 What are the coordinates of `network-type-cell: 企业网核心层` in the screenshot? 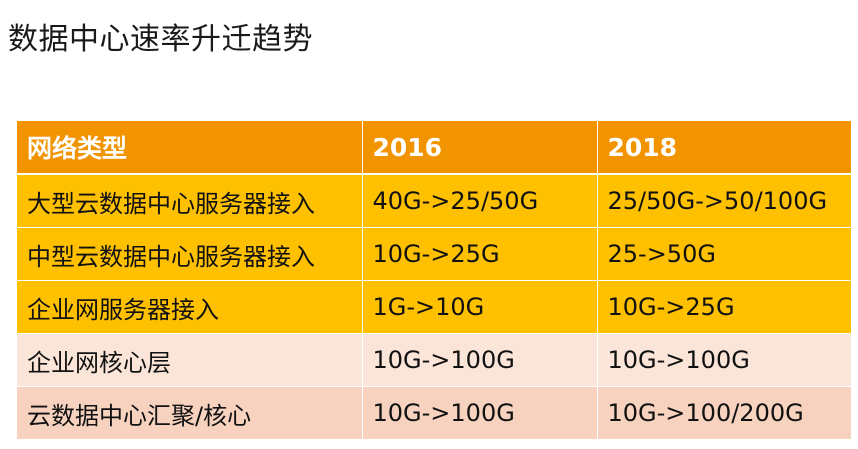 It's located at (190, 360).